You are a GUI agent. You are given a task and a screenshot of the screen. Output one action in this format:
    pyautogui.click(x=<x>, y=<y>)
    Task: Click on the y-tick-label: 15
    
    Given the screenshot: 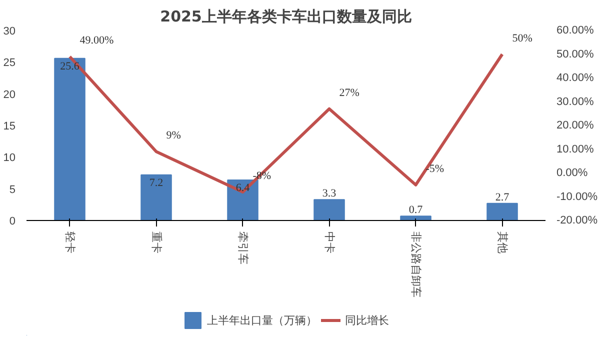 What is the action you would take?
    pyautogui.click(x=9, y=126)
    